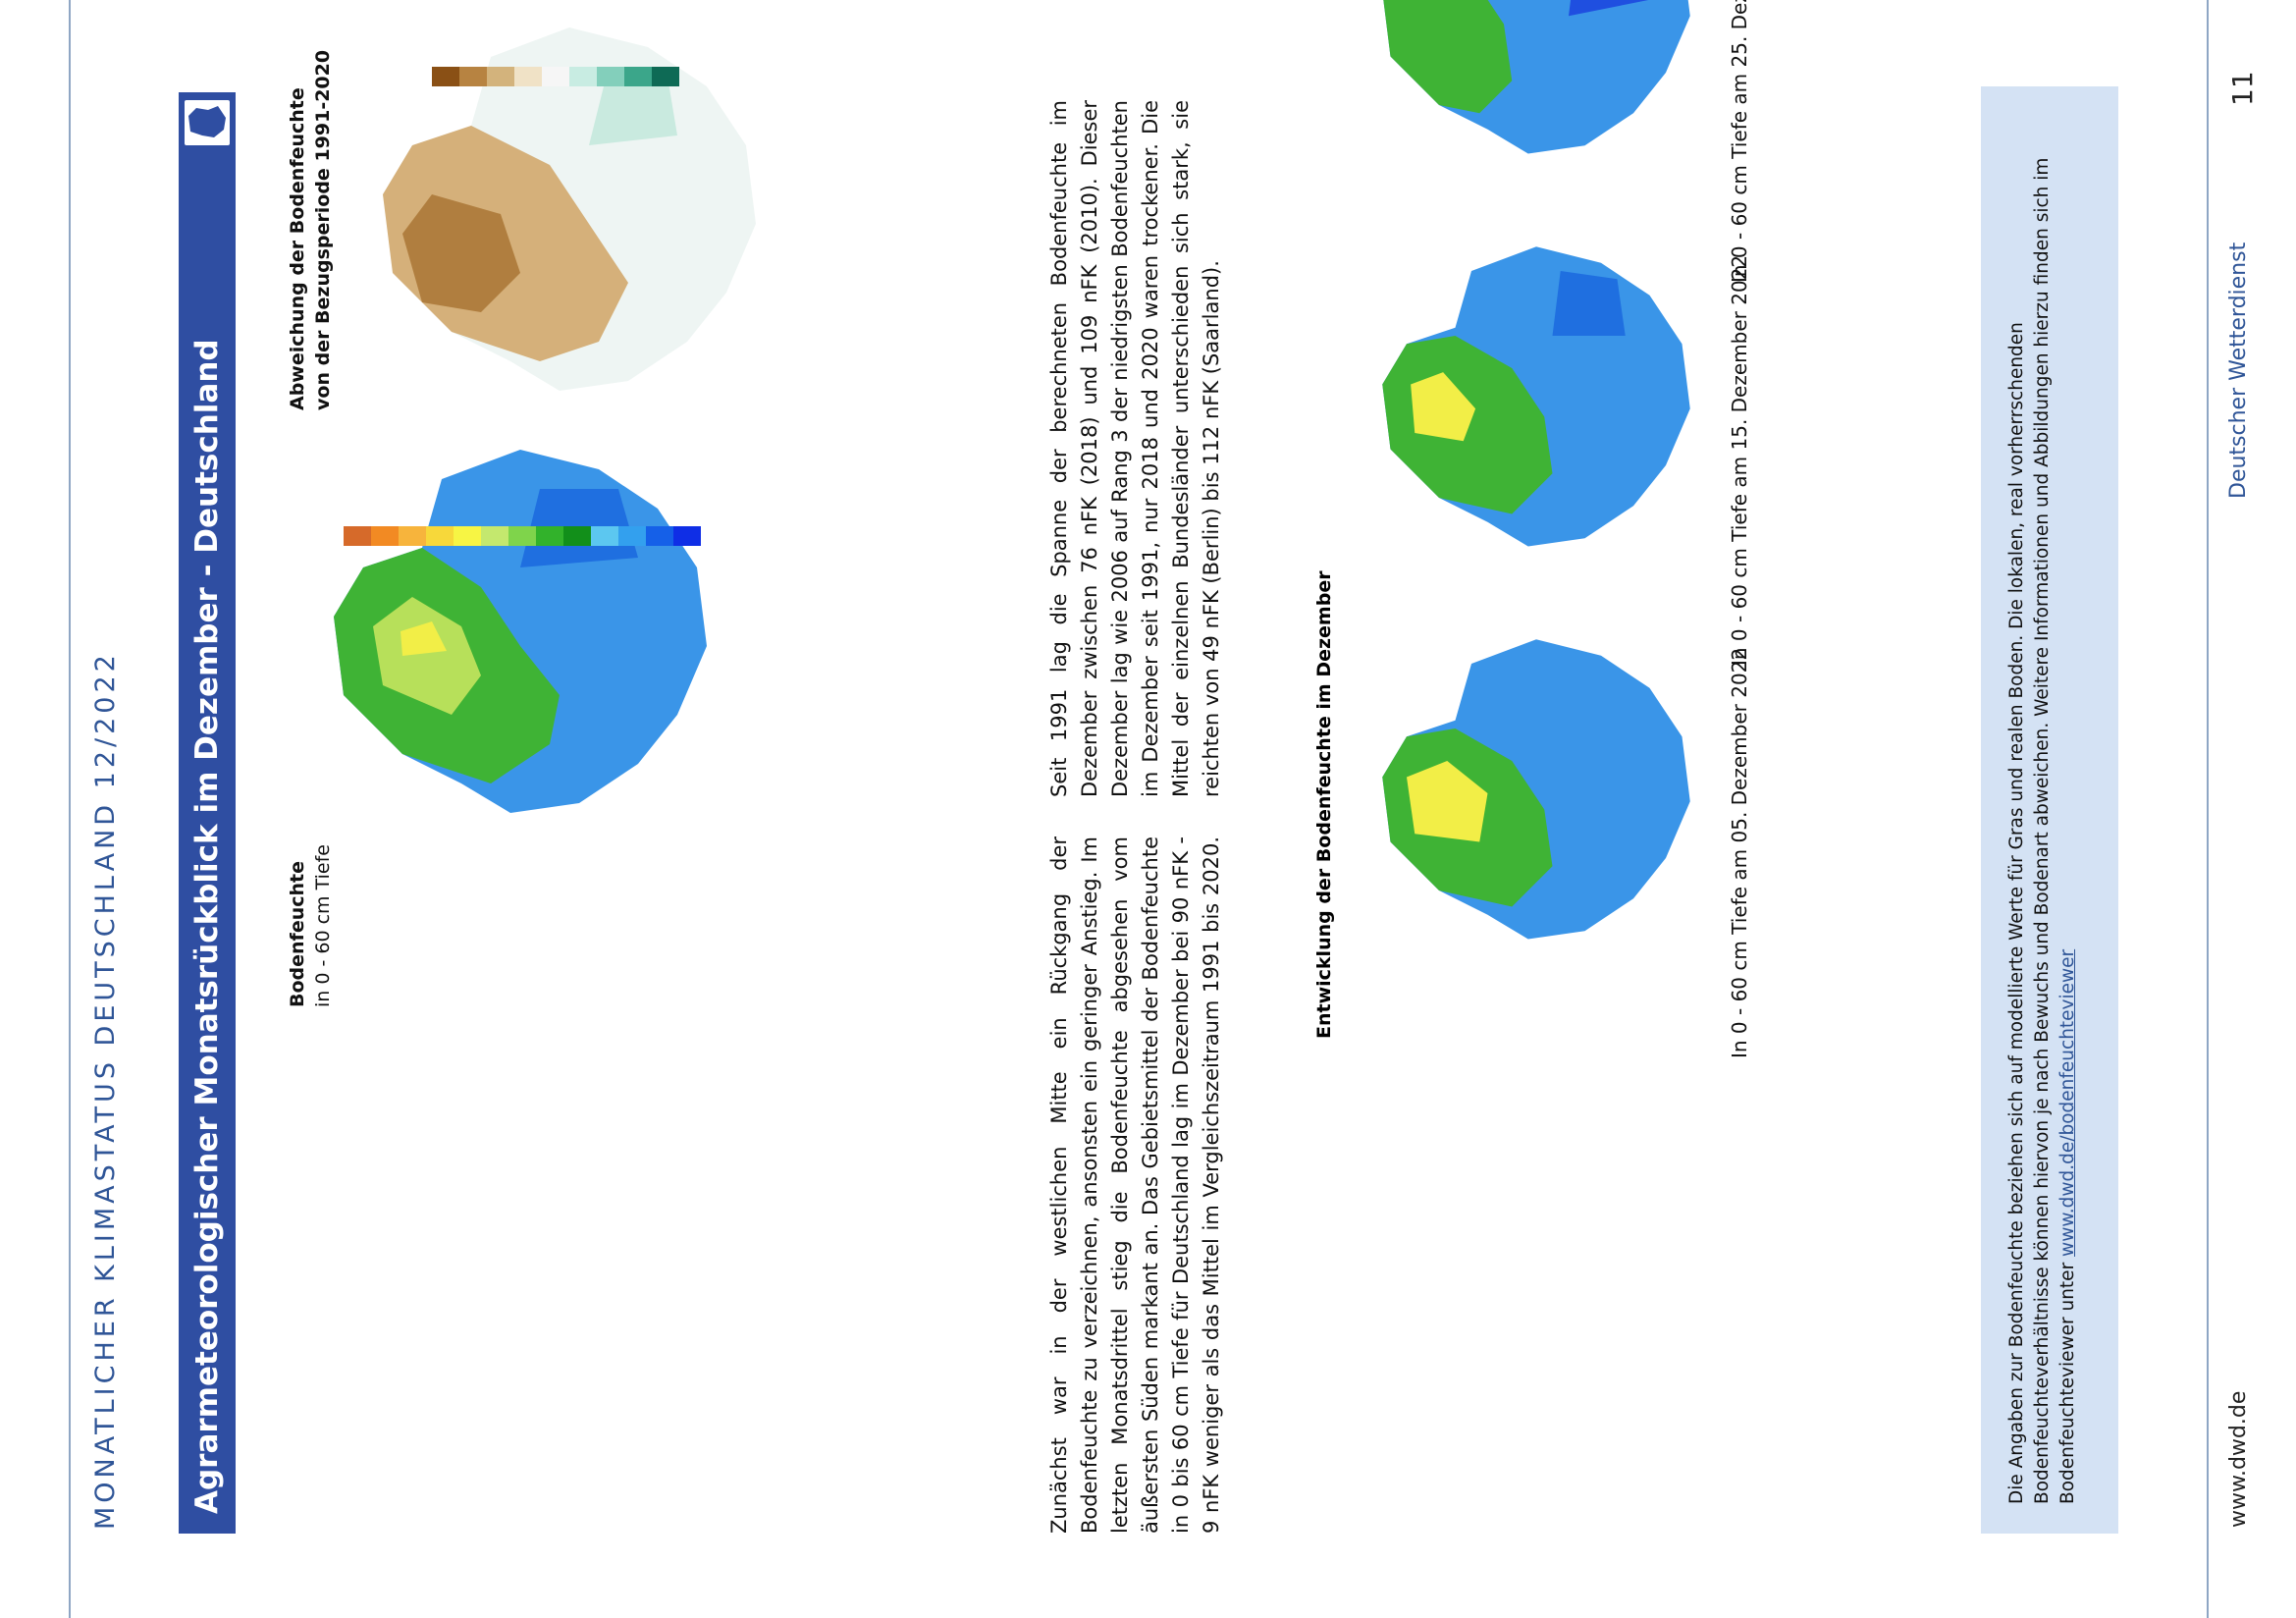 The width and height of the screenshot is (2296, 1618). I want to click on page-number: 11, so click(2243, 88).